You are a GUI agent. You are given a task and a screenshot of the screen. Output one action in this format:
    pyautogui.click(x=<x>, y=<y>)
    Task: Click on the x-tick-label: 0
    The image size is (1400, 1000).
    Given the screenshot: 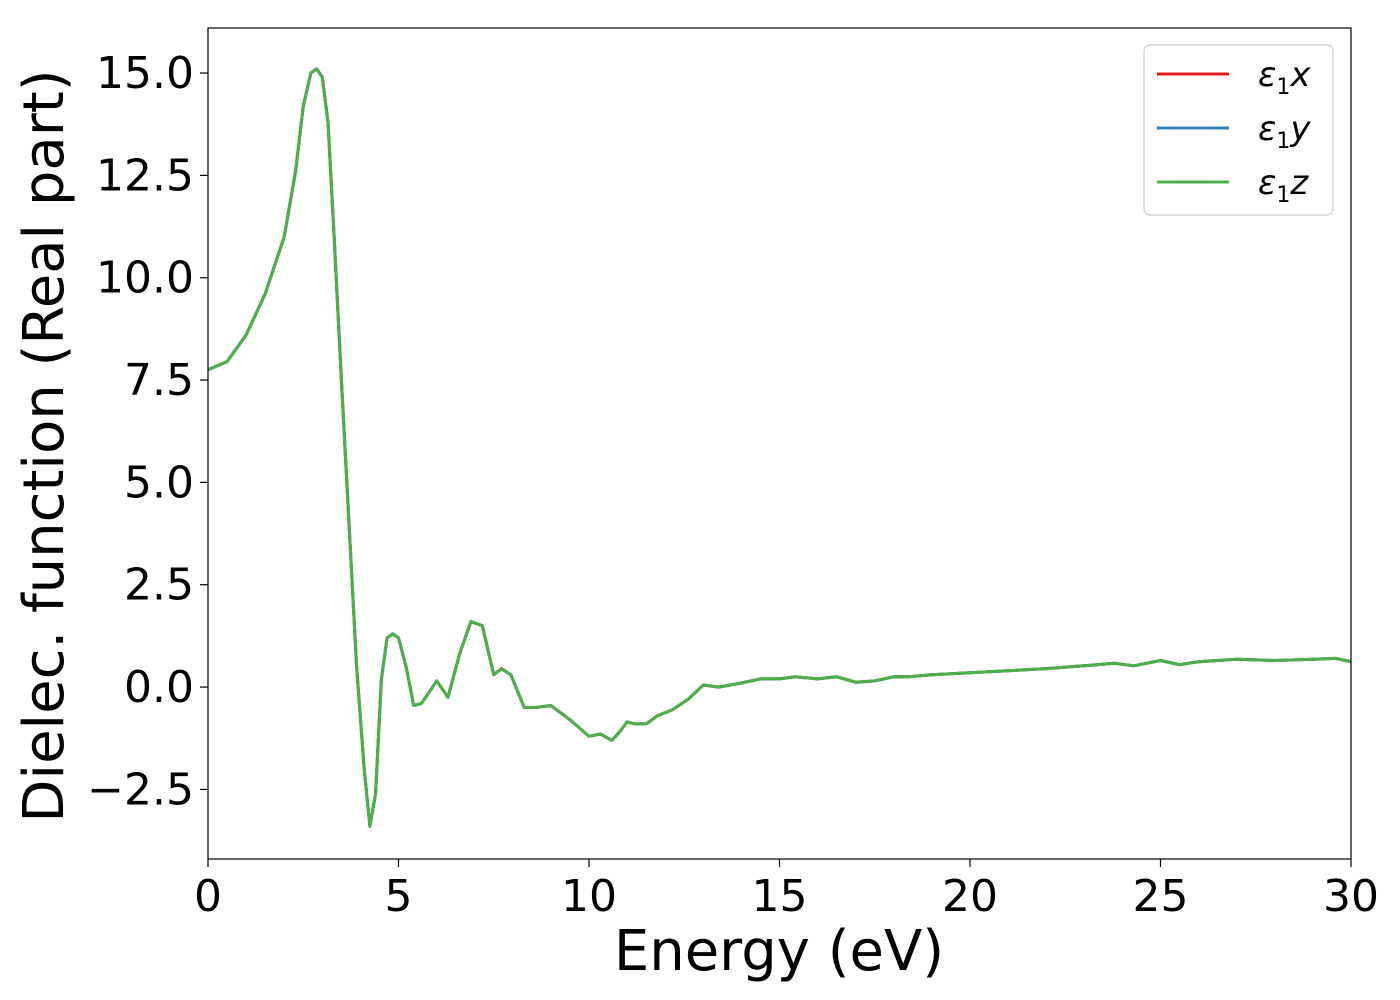 What is the action you would take?
    pyautogui.click(x=208, y=896)
    